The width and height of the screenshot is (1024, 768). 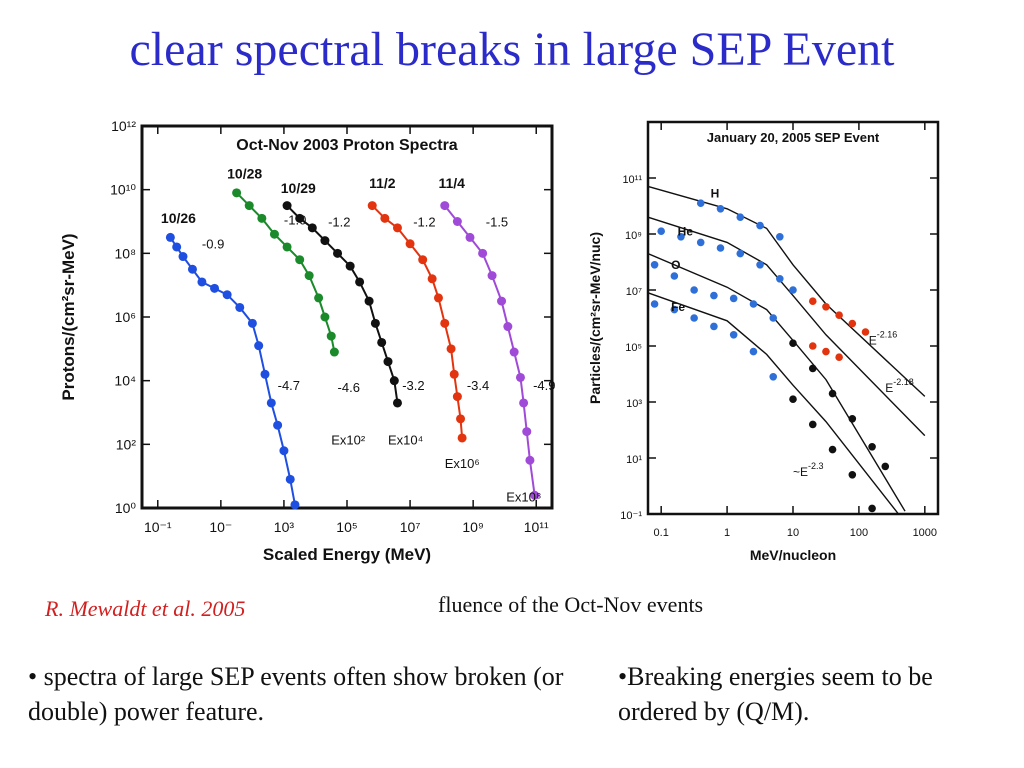 What do you see at coordinates (473, 527) in the screenshot?
I see `x-tick-label: 10⁹` at bounding box center [473, 527].